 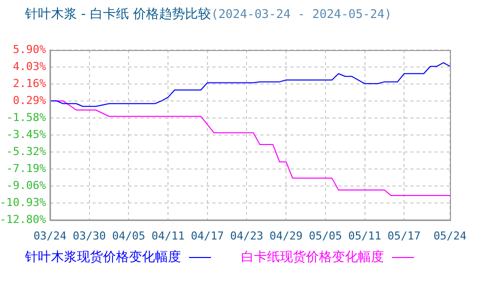 I want to click on x-tick-label: 04/17, so click(x=207, y=235).